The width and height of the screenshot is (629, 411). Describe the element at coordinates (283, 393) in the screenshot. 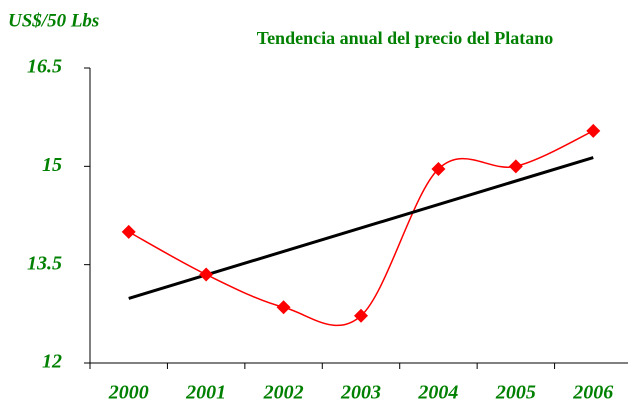

I see `x-tick-label: 2002` at that location.